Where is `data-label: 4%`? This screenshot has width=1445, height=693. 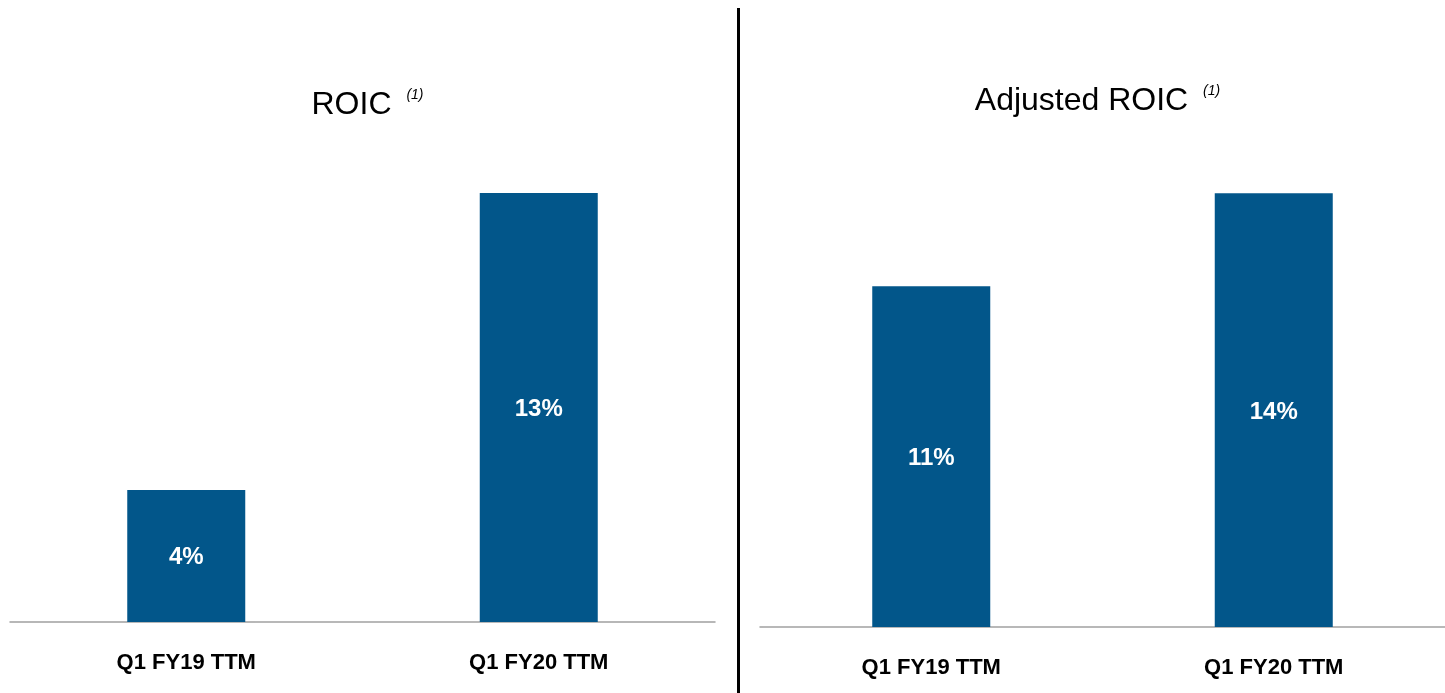
data-label: 4% is located at coordinates (186, 556).